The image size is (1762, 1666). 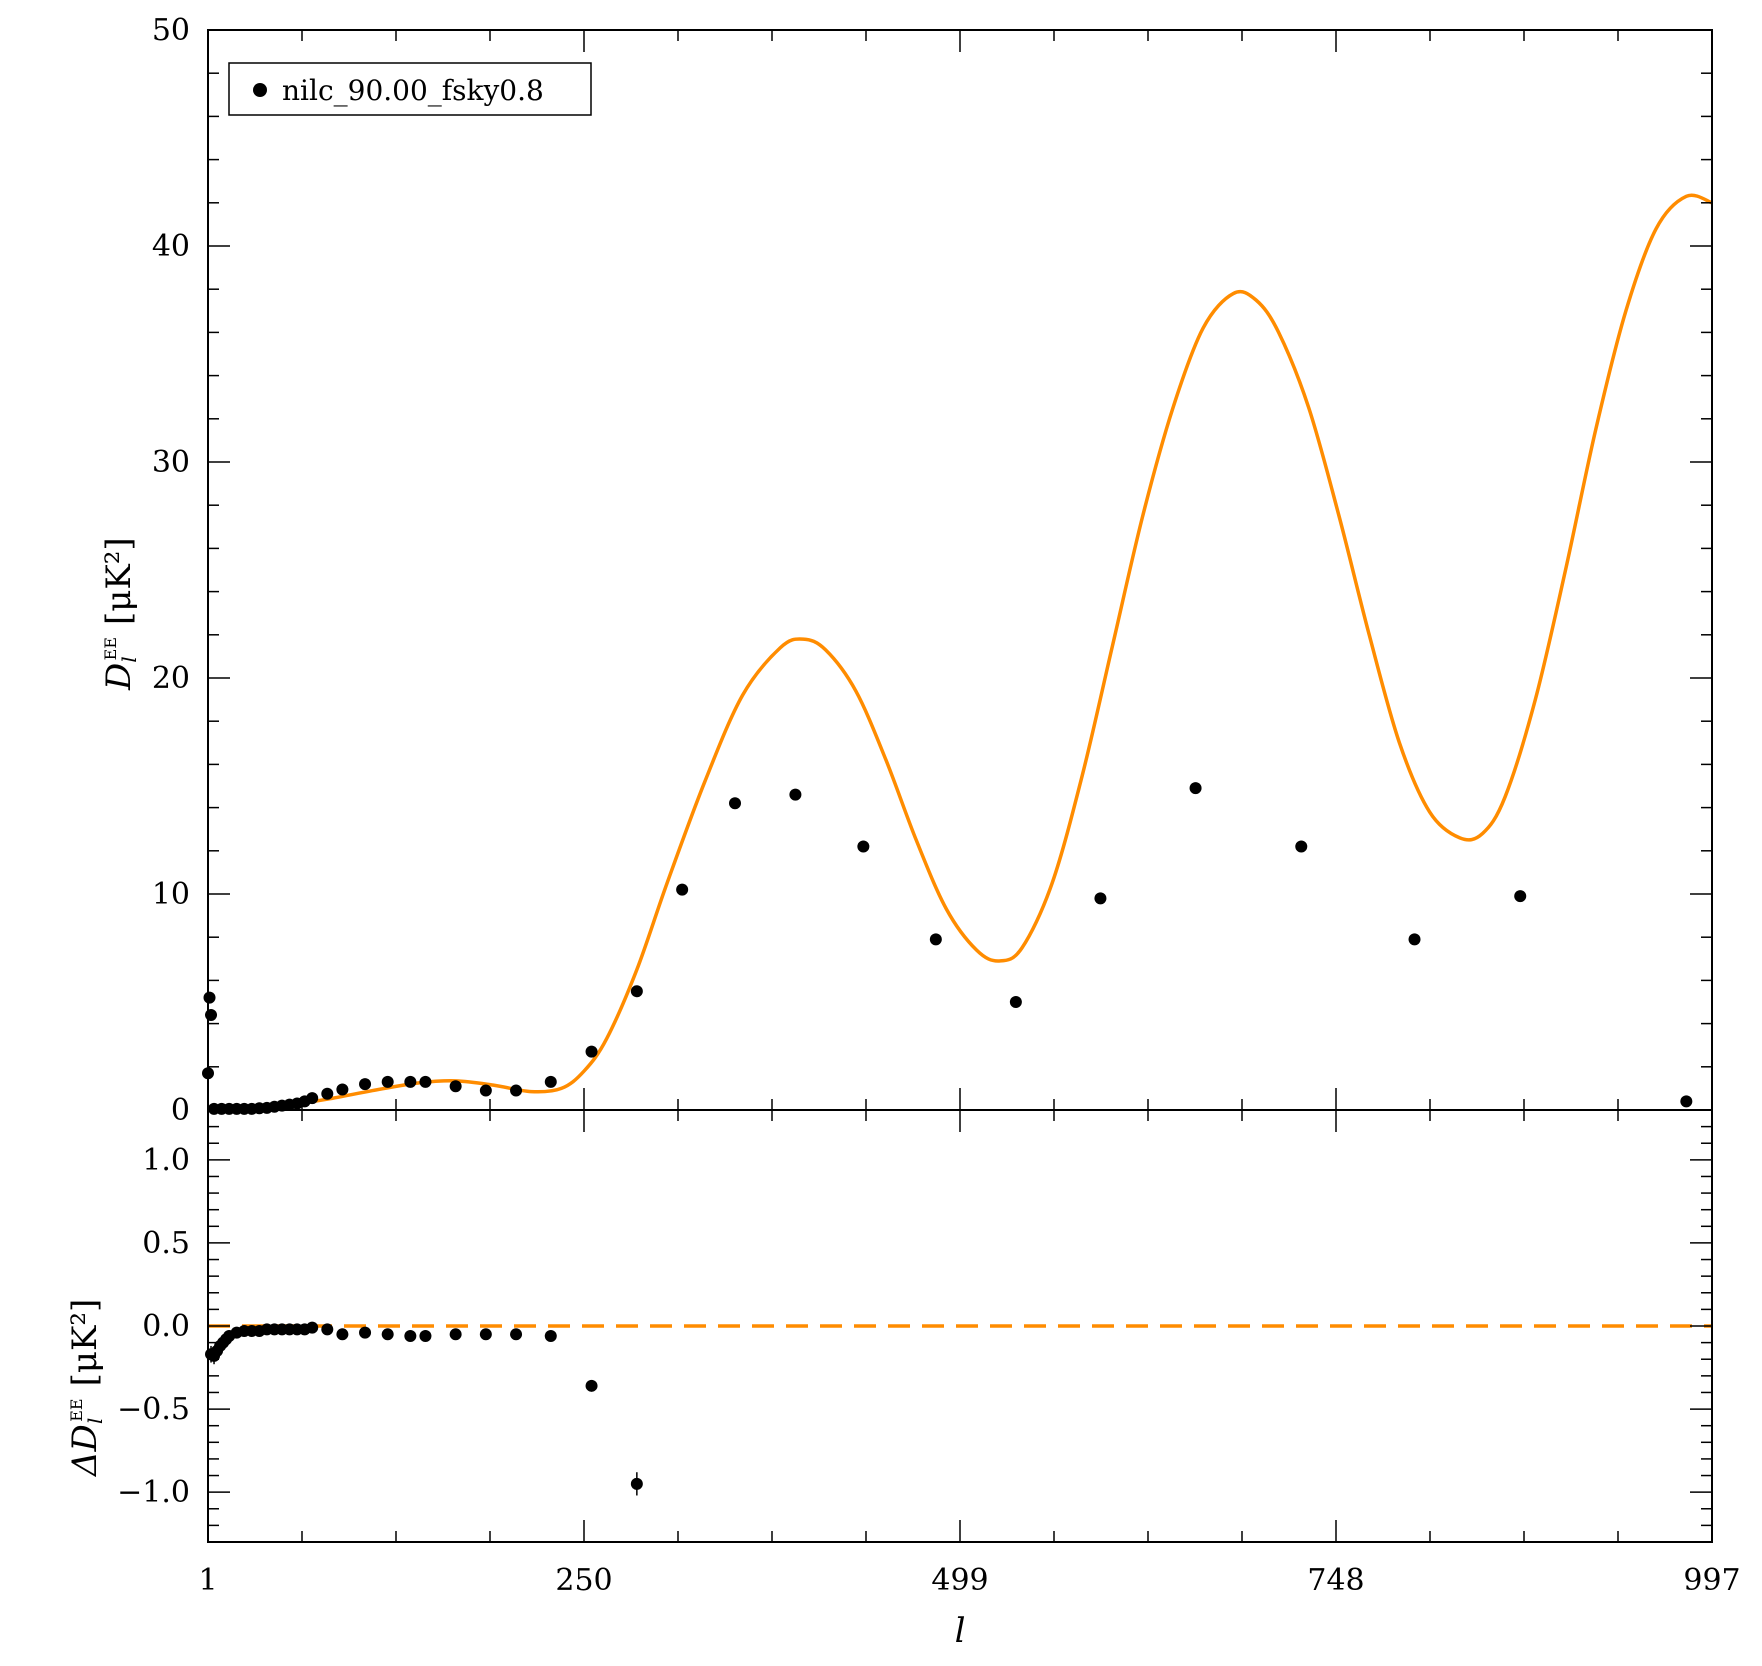 I want to click on bottom-y-tick-labels: 1.0 0.5 0.0 −0.5 −1.0, so click(x=153, y=1326).